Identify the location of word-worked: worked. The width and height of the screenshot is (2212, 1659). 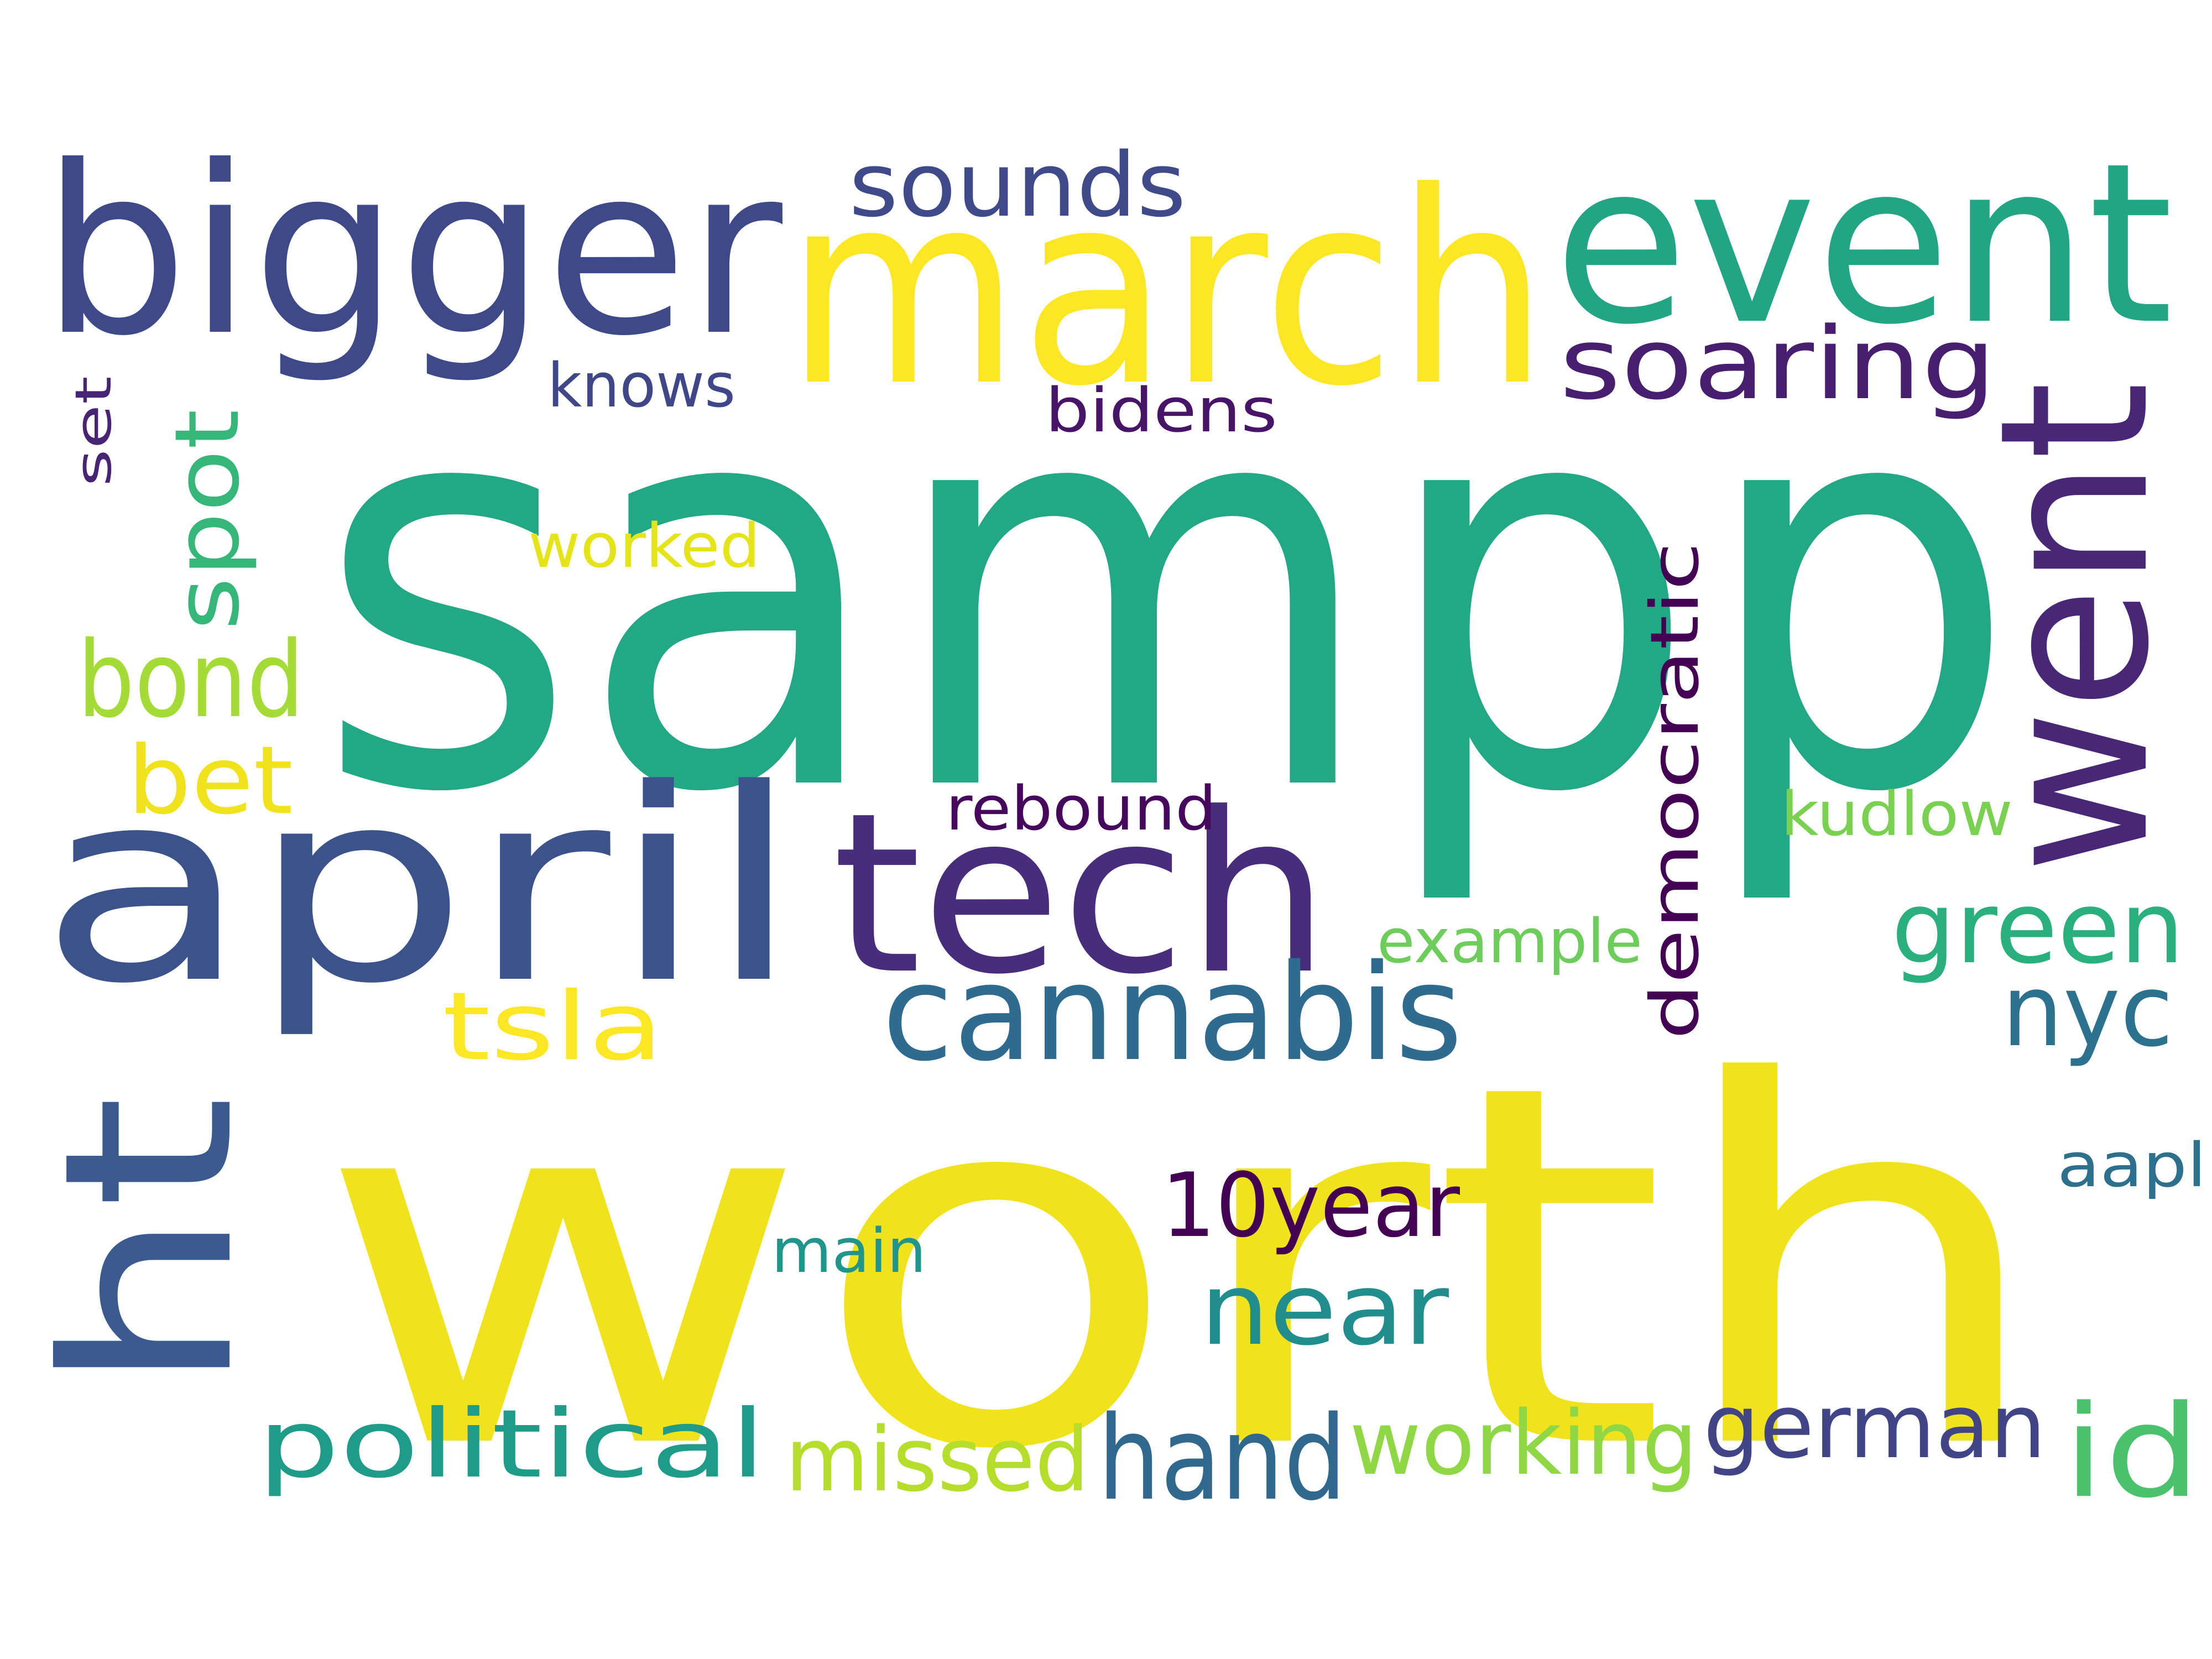
(644, 545).